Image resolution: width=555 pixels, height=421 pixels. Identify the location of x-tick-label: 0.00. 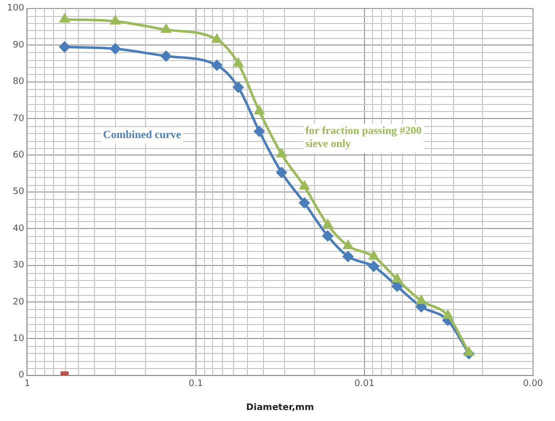
(533, 384).